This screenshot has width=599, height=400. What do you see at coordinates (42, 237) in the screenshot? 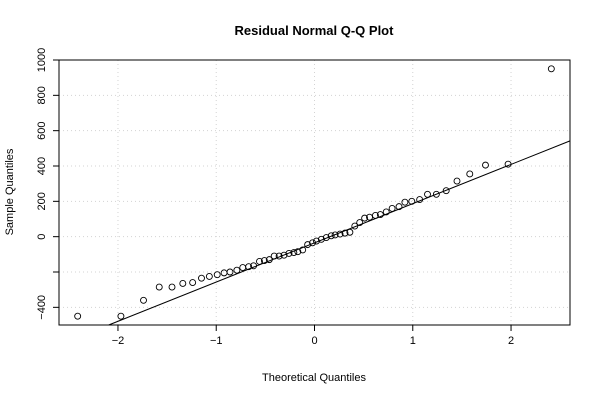
I see `y-tick-label: 0` at bounding box center [42, 237].